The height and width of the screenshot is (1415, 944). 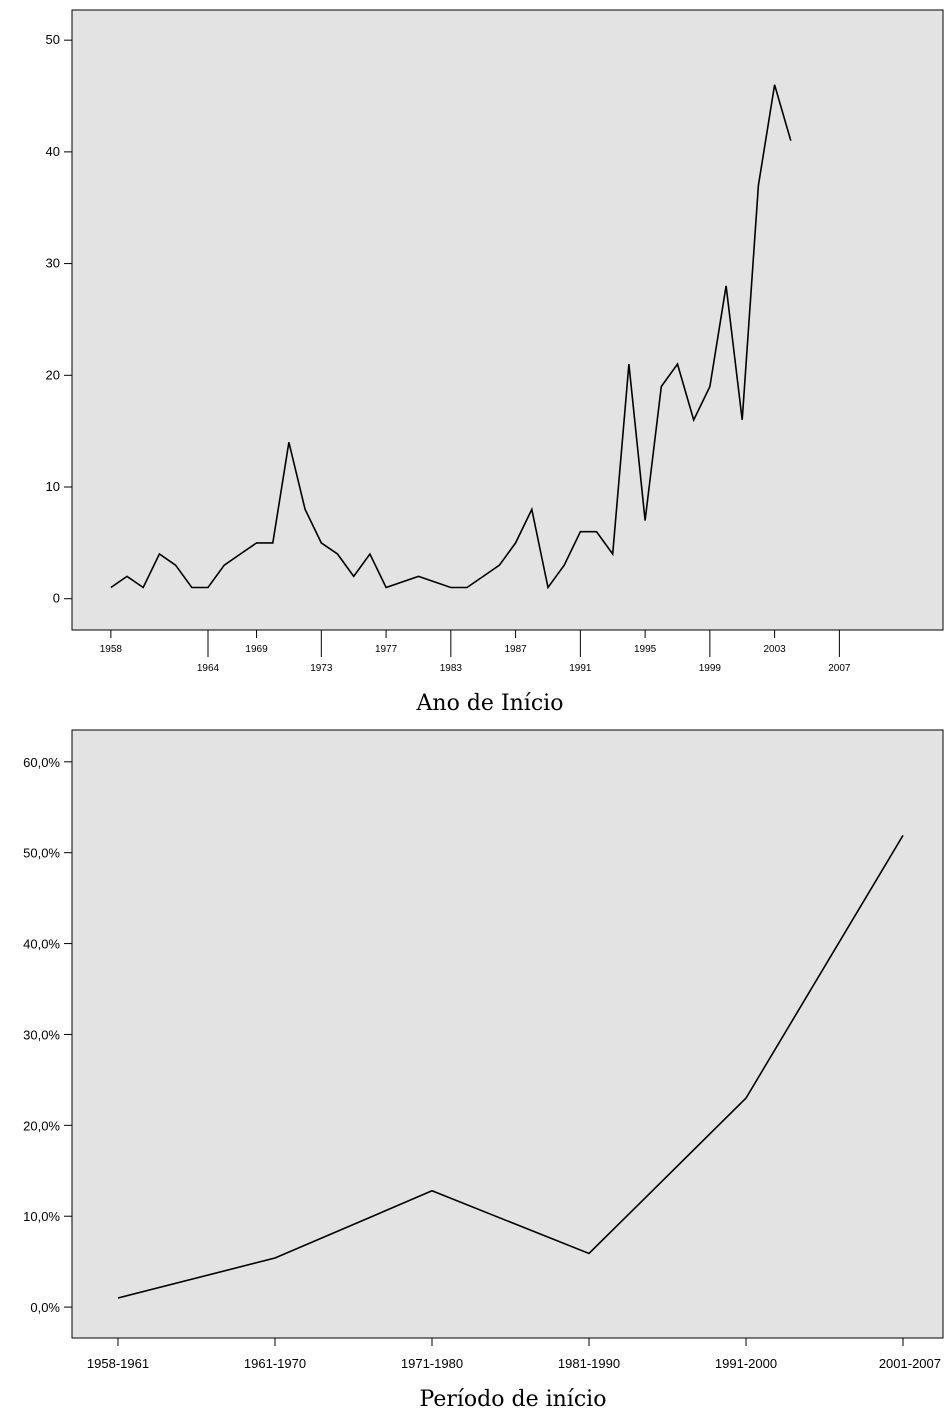 I want to click on y-tick-label: 40,0%, so click(x=41, y=944).